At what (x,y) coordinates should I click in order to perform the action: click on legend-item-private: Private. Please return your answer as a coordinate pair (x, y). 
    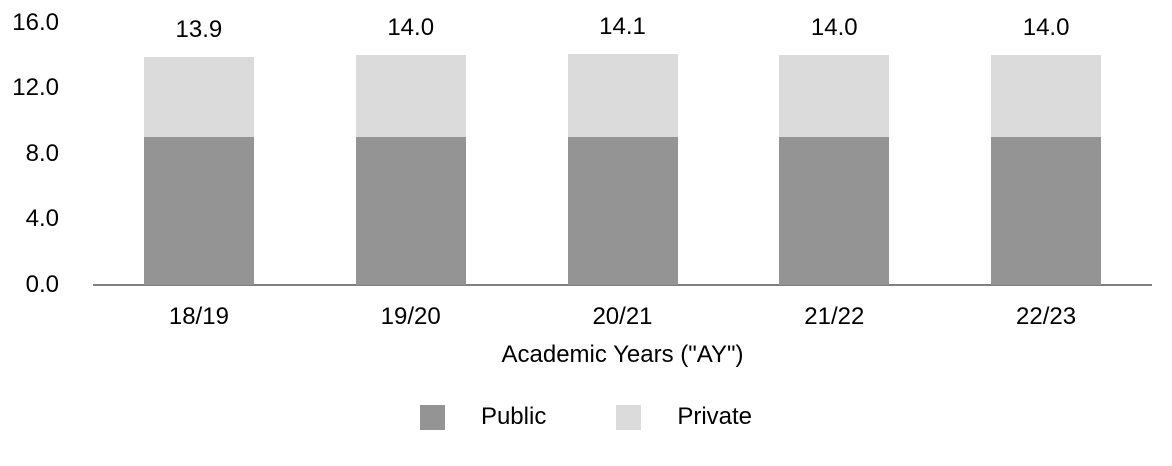
    Looking at the image, I should click on (684, 417).